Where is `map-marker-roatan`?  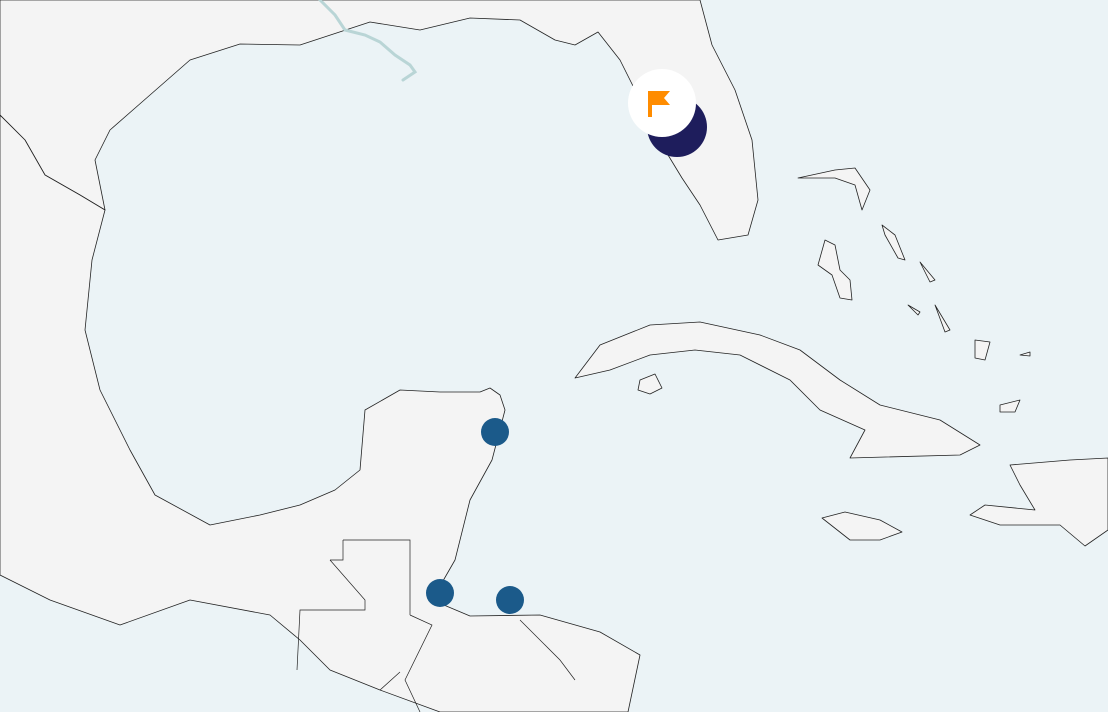
map-marker-roatan is located at coordinates (510, 600).